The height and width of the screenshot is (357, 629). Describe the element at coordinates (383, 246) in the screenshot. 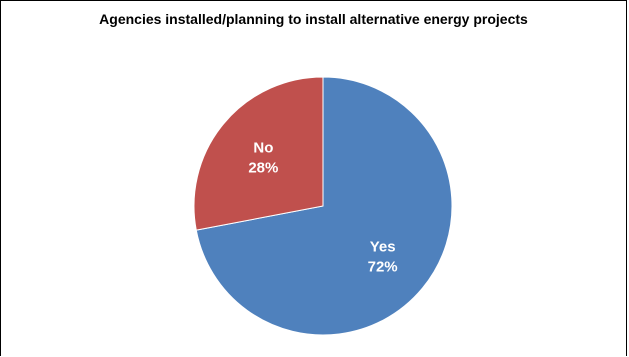

I see `slice-label-yes: Yes` at that location.